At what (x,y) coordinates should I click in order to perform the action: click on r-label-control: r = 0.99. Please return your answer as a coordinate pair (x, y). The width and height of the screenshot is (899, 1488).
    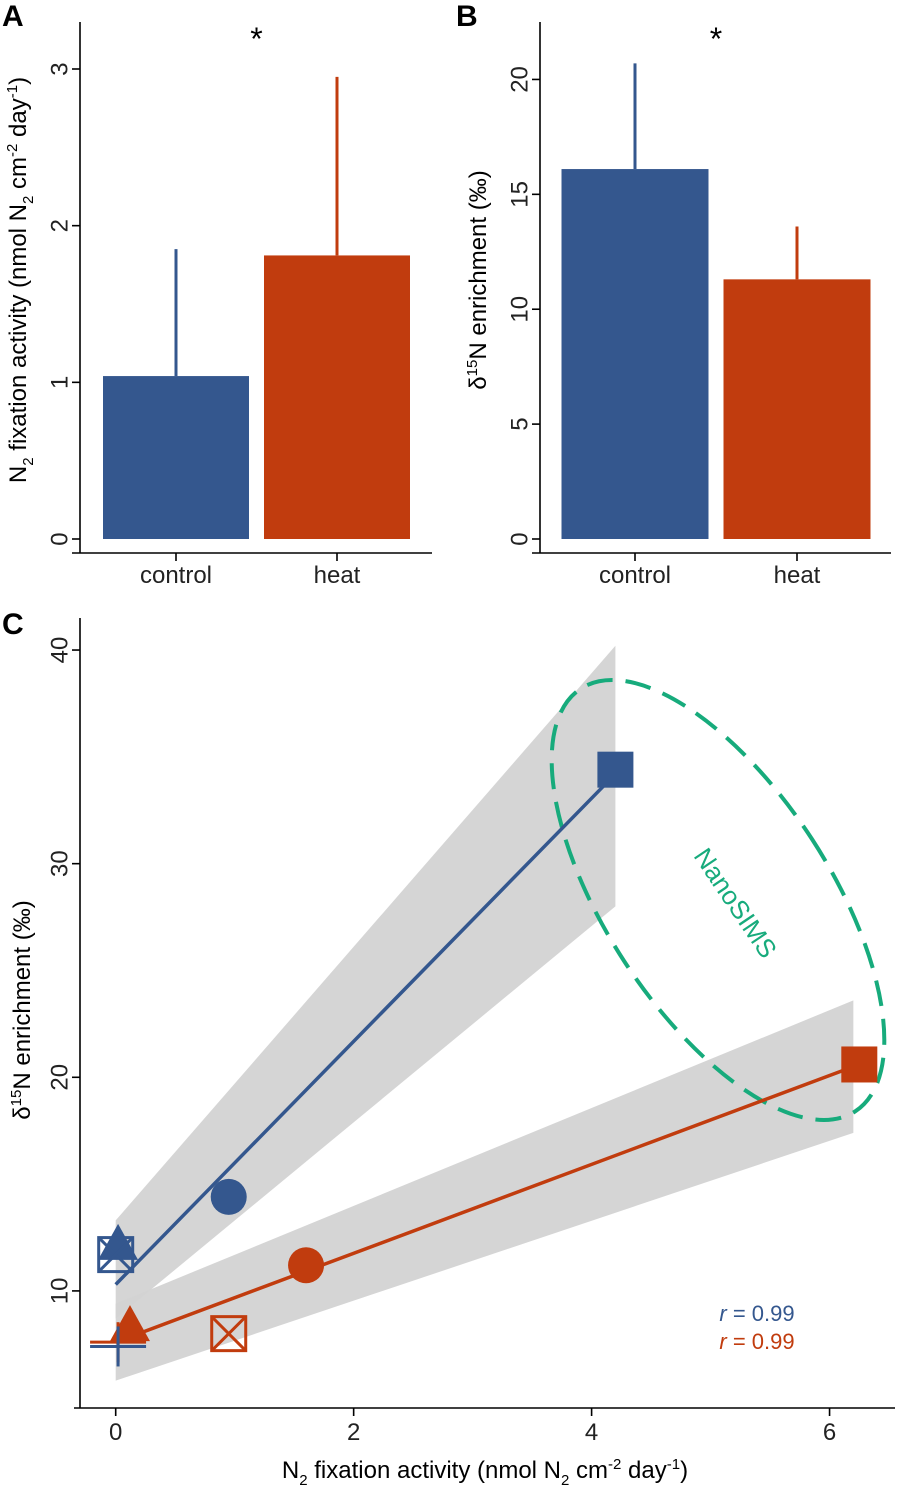
    Looking at the image, I should click on (756, 1313).